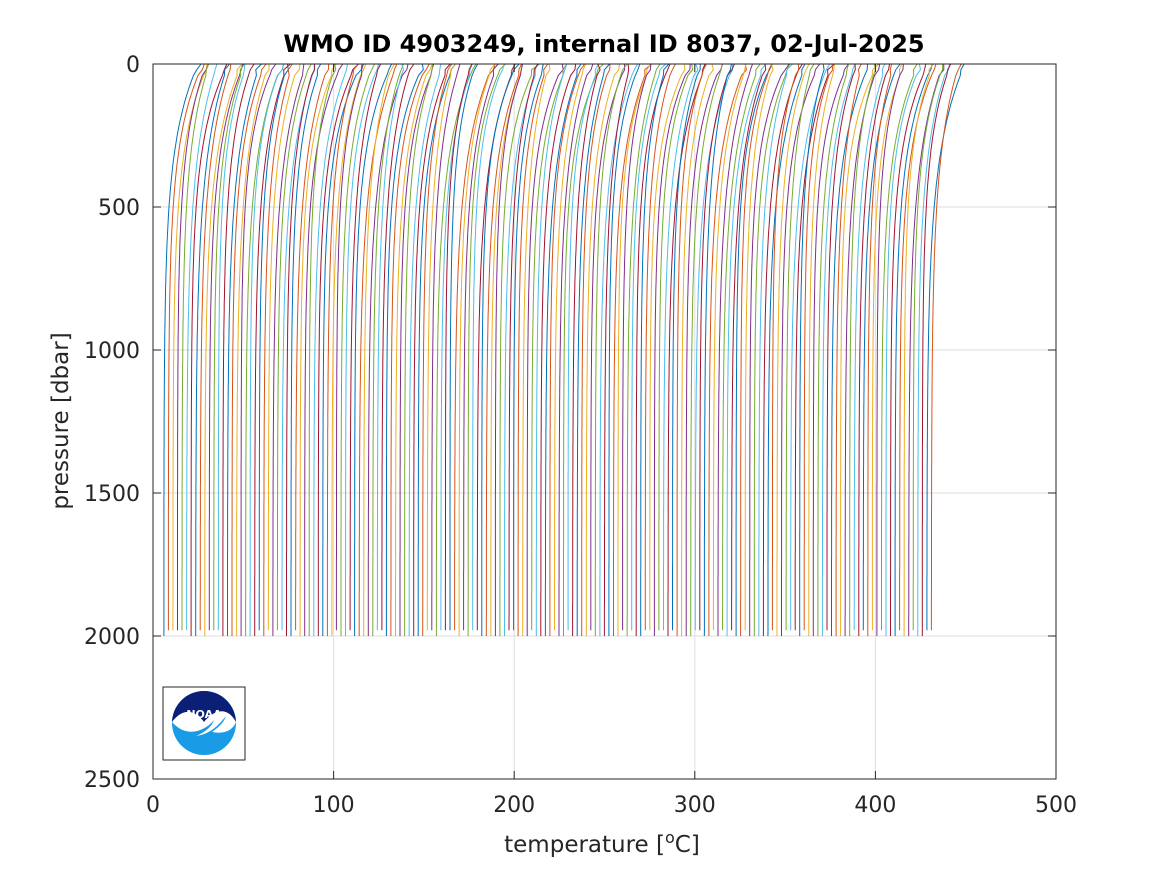  Describe the element at coordinates (695, 805) in the screenshot. I see `x-tick-label: 300` at that location.